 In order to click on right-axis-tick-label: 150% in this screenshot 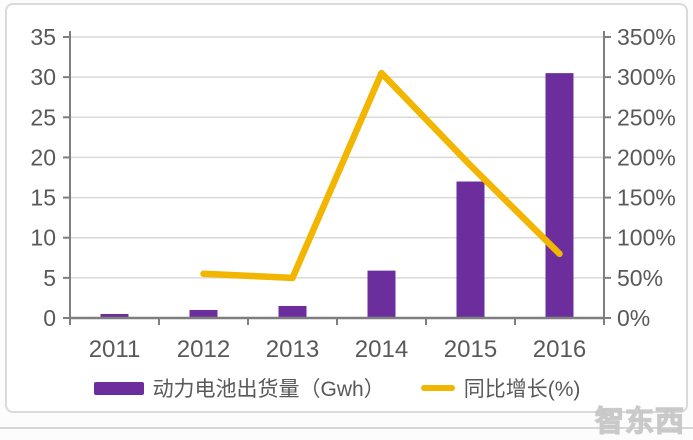, I will do `click(646, 198)`.